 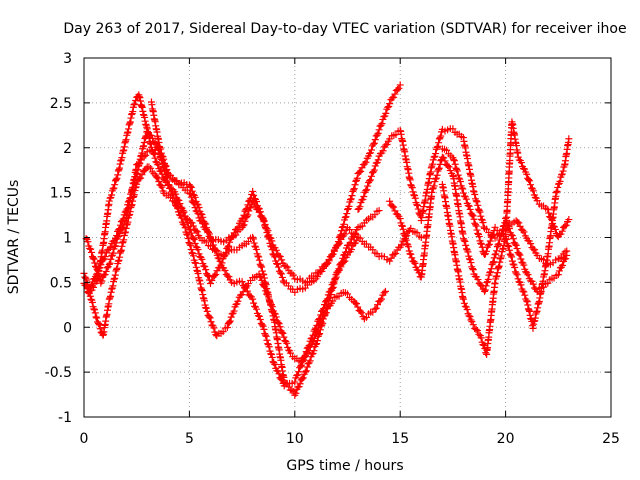 What do you see at coordinates (400, 439) in the screenshot?
I see `x-tick-label: 15` at bounding box center [400, 439].